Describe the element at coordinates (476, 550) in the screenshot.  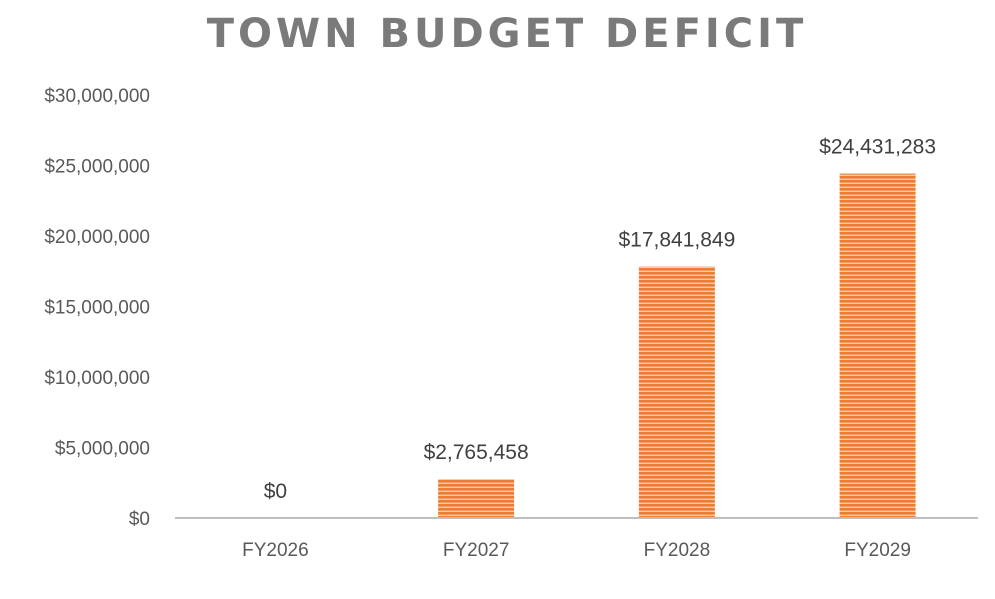
I see `x-tick-label: FY2027` at that location.